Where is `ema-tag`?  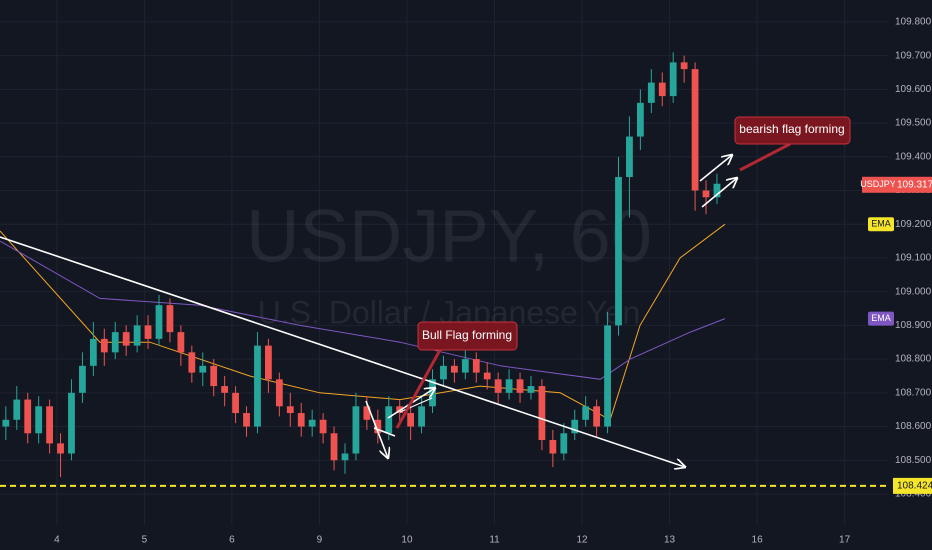
ema-tag is located at coordinates (881, 224).